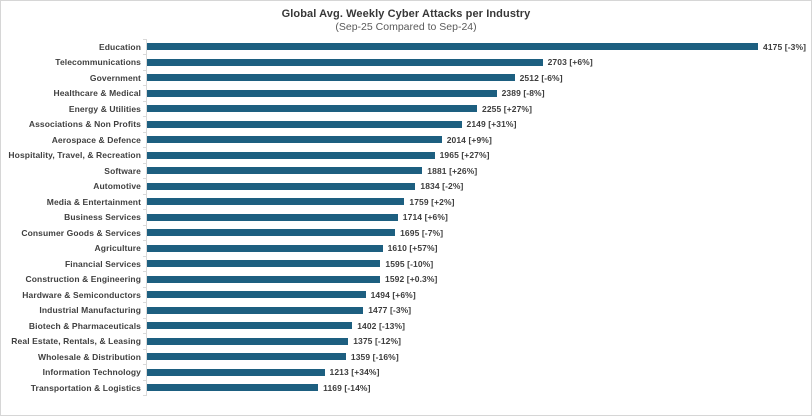 Image resolution: width=812 pixels, height=416 pixels. I want to click on category-label: Business Services, so click(102, 217).